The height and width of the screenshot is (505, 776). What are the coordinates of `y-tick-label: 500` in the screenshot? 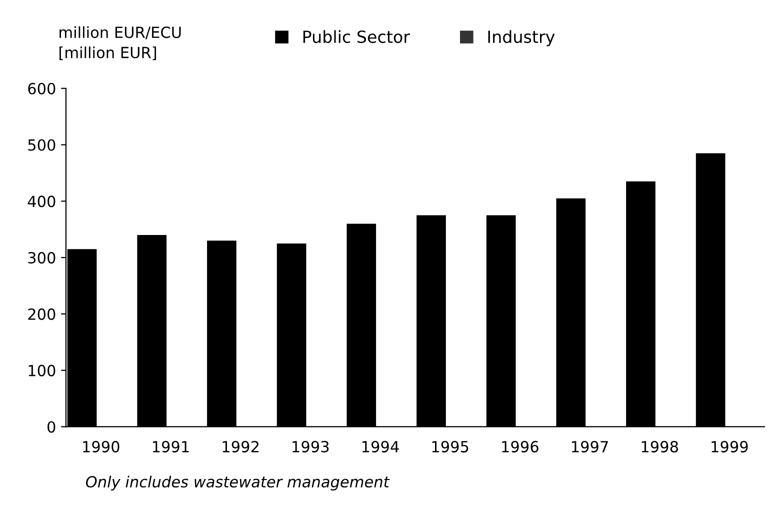 It's located at (42, 145).